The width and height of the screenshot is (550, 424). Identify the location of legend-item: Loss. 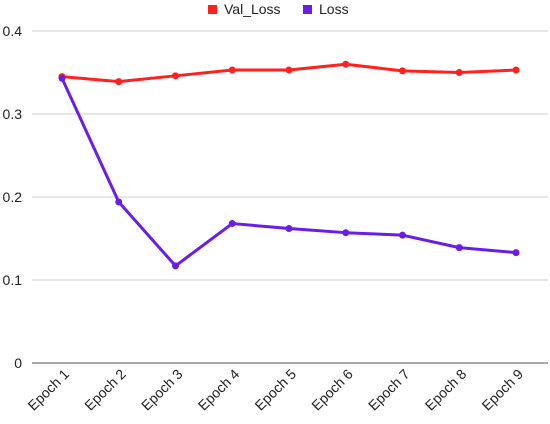
(326, 9).